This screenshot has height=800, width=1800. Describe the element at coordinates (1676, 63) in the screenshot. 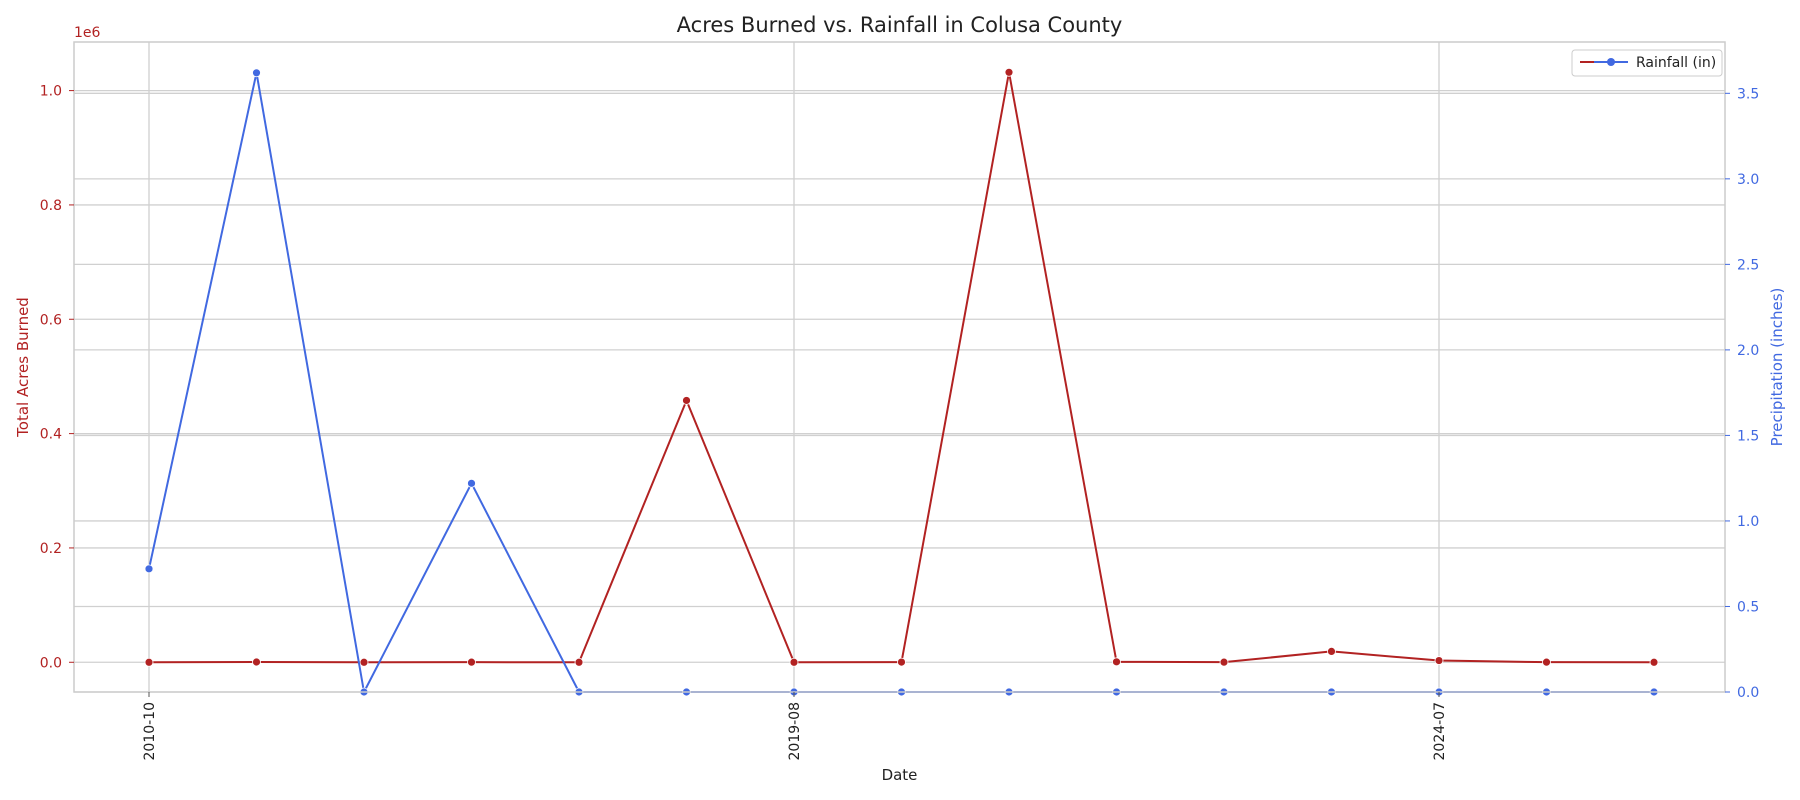

I see `legend-label-rainfall: Rainfall (in)` at that location.